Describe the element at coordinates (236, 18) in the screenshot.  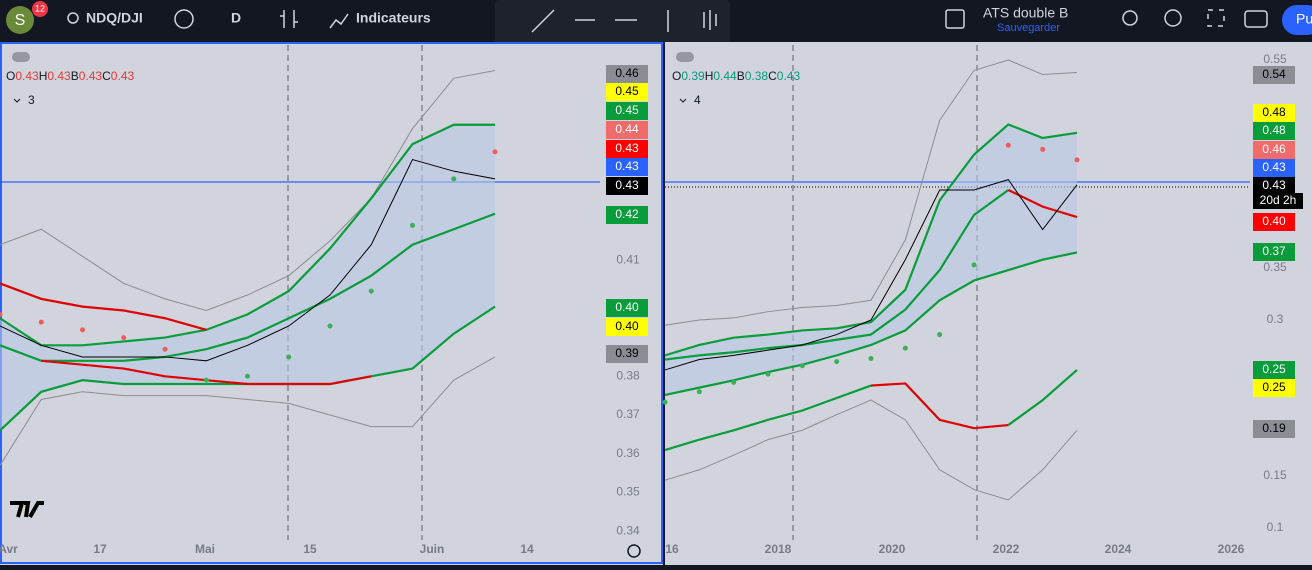
I see `interval: D` at that location.